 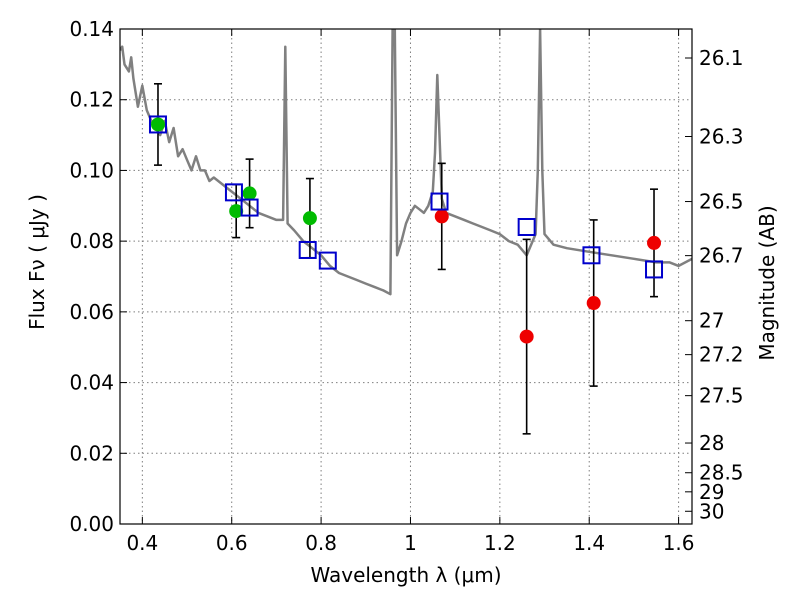 I want to click on y-tick-label: 0.02, so click(x=91, y=453).